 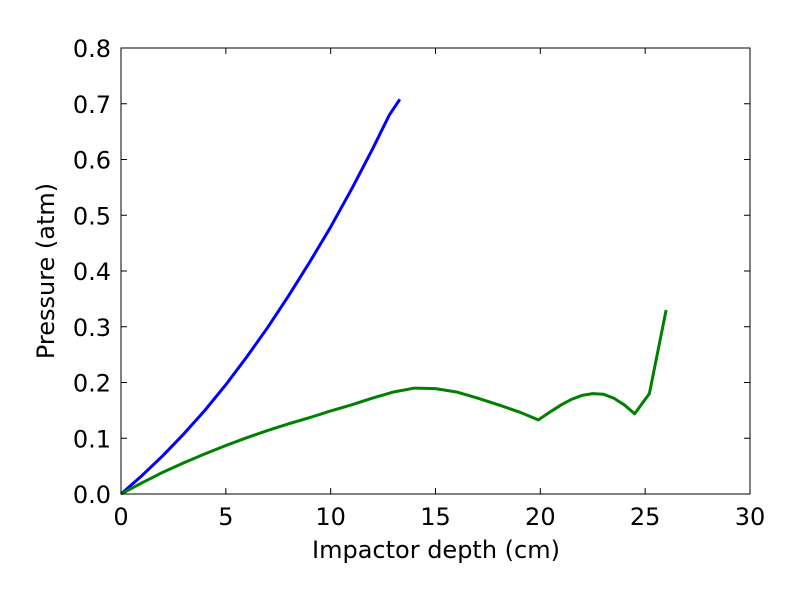 I want to click on x-tick-label: 5, so click(x=225, y=517).